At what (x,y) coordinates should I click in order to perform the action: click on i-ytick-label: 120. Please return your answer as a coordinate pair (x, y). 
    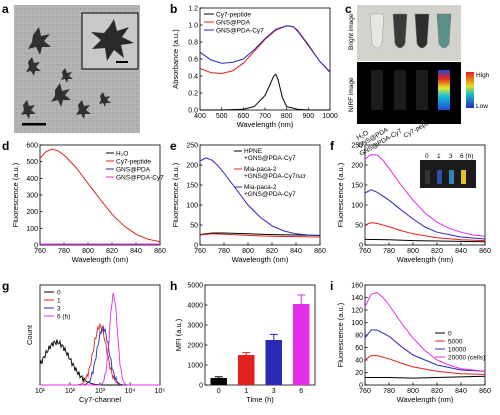
    Looking at the image, I should click on (357, 311).